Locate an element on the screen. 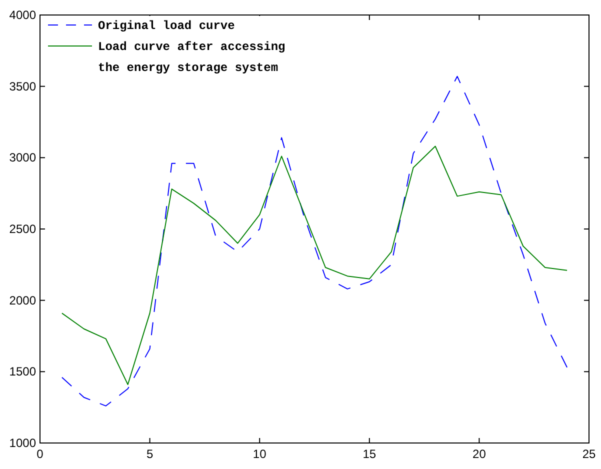 This screenshot has width=601, height=469. x-tick-label: 10 is located at coordinates (259, 454).